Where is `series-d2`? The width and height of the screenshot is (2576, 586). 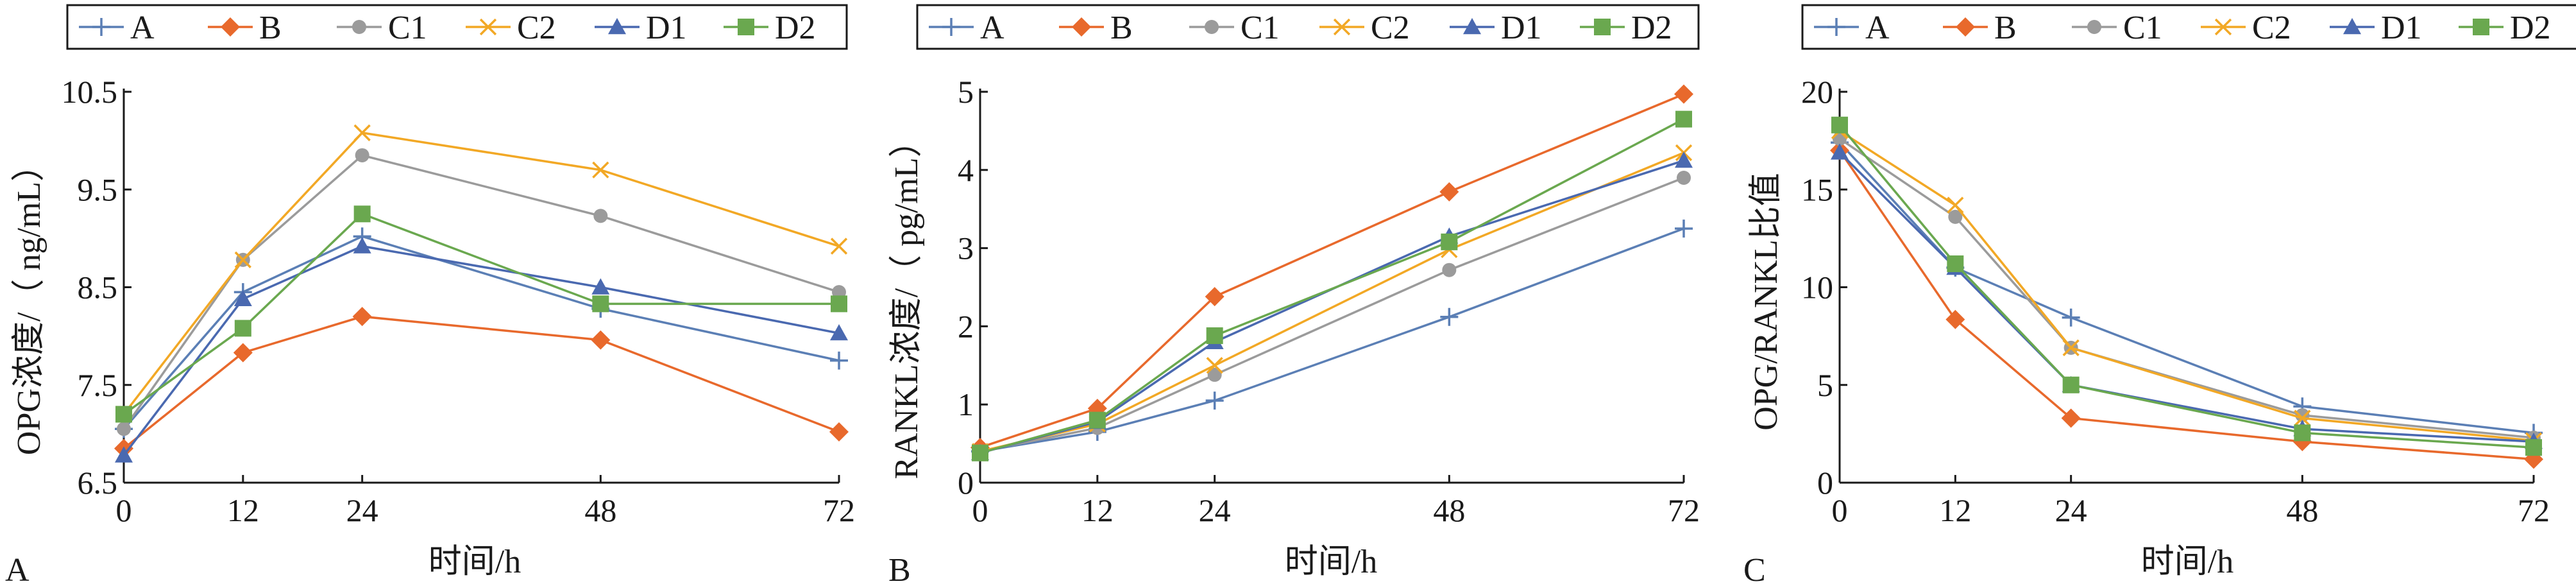 series-d2 is located at coordinates (481, 314).